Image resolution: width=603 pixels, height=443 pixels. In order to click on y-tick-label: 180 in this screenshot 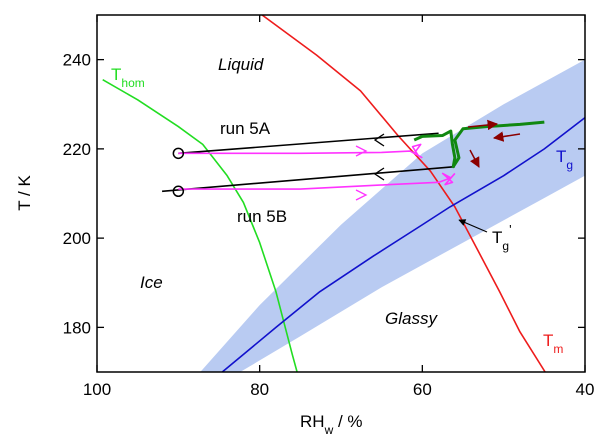, I will do `click(77, 327)`.